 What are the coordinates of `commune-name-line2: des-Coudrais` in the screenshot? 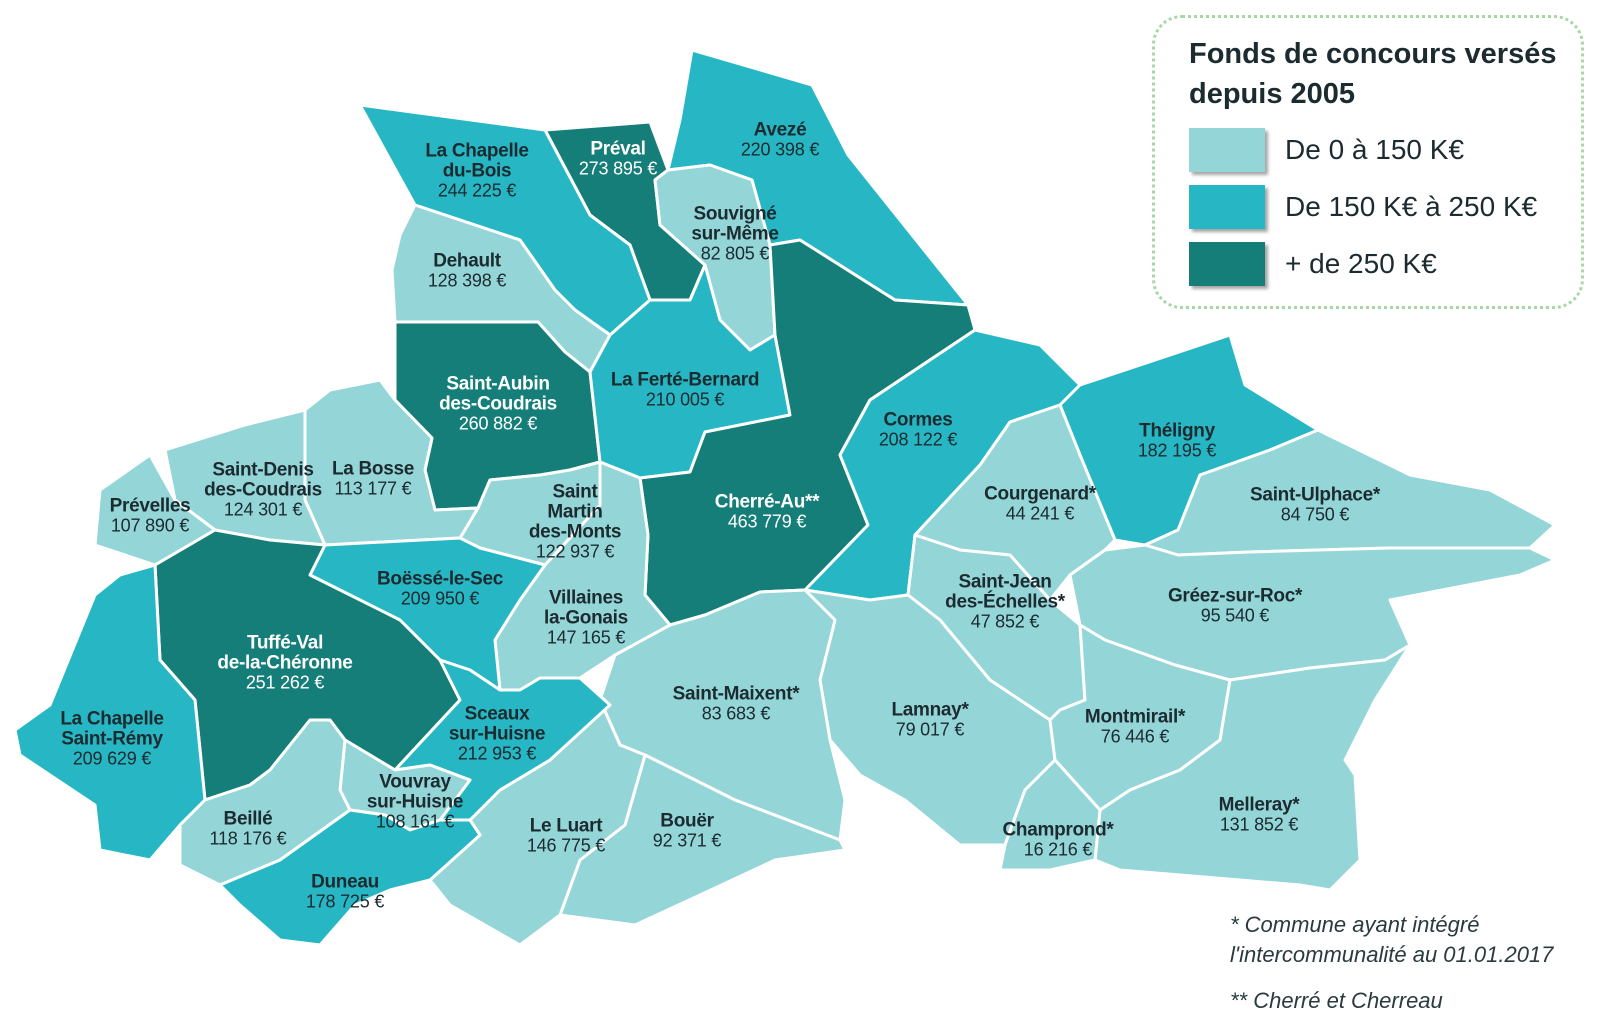 It's located at (263, 490).